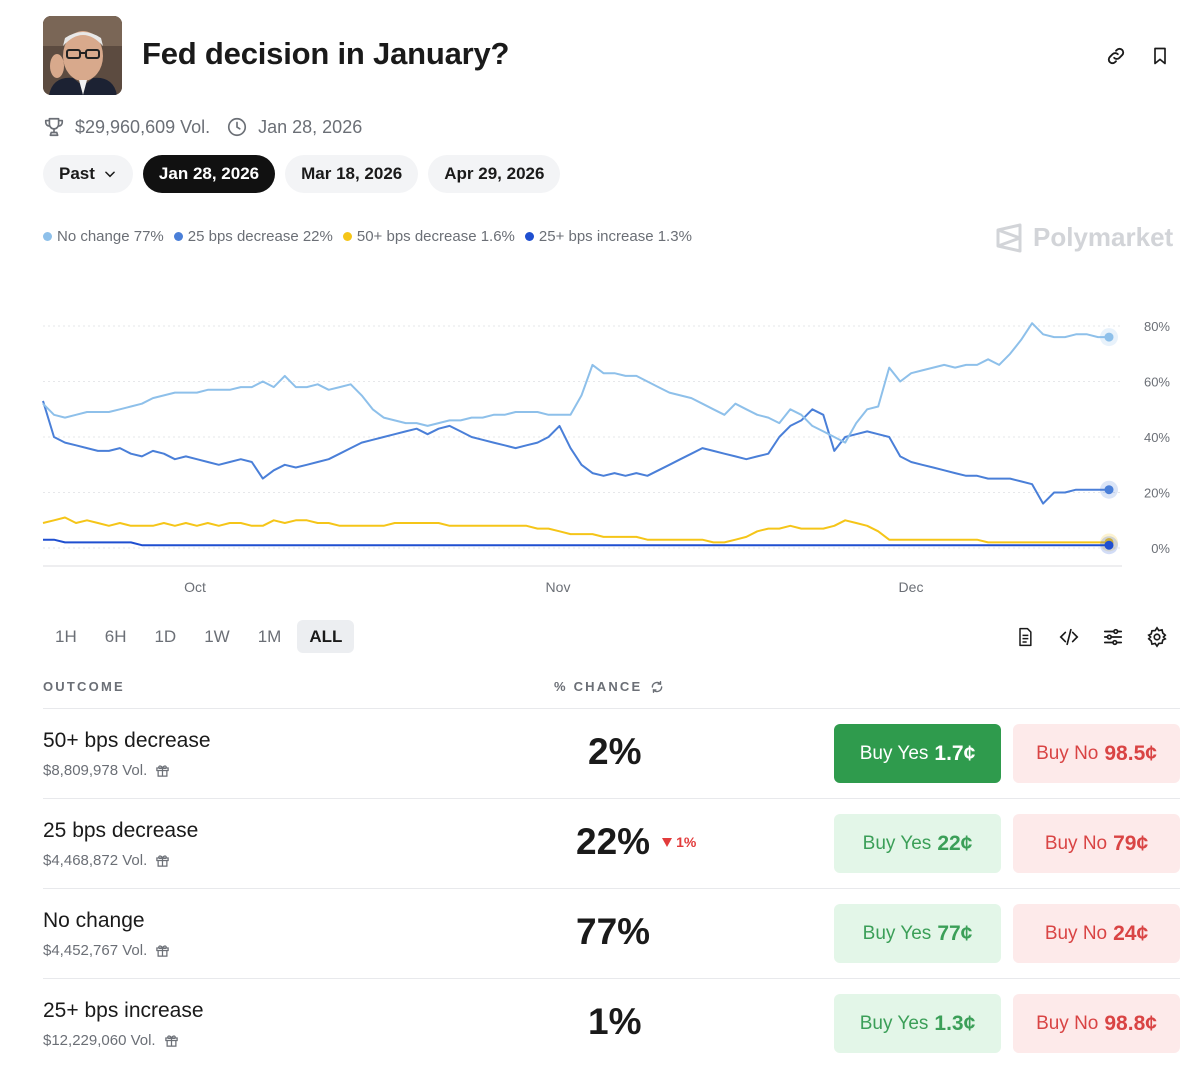 The height and width of the screenshot is (1088, 1200). I want to click on outcome-volume: $4,468,872 Vol., so click(106, 860).